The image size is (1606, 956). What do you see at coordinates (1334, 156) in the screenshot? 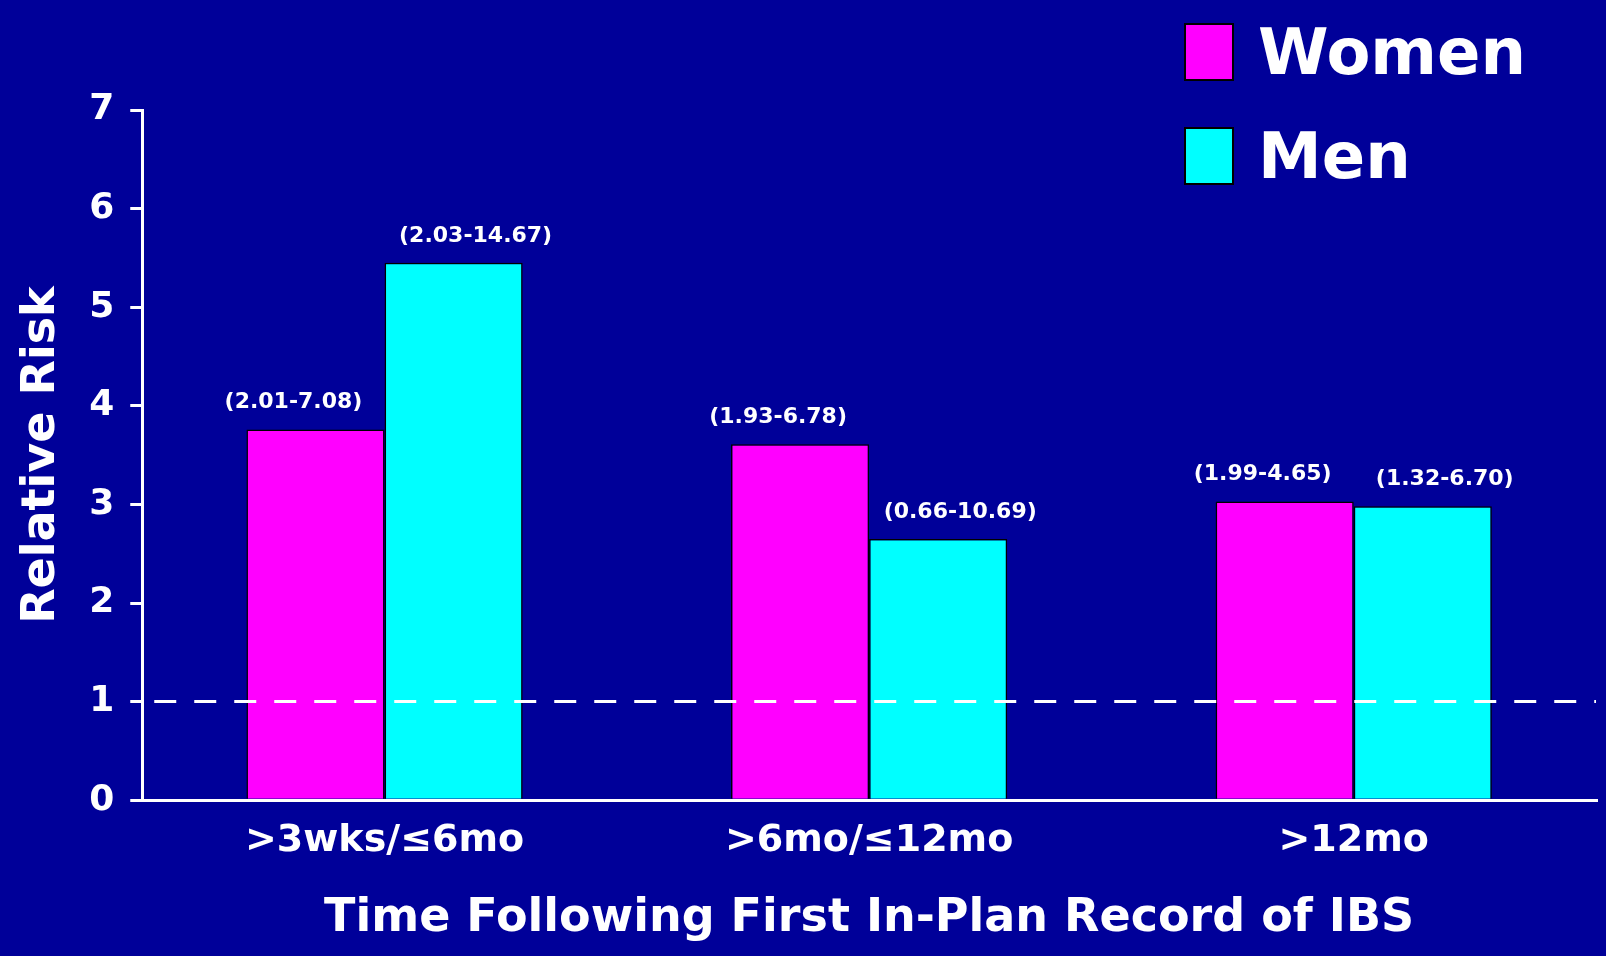
I see `legend-label: Men` at bounding box center [1334, 156].